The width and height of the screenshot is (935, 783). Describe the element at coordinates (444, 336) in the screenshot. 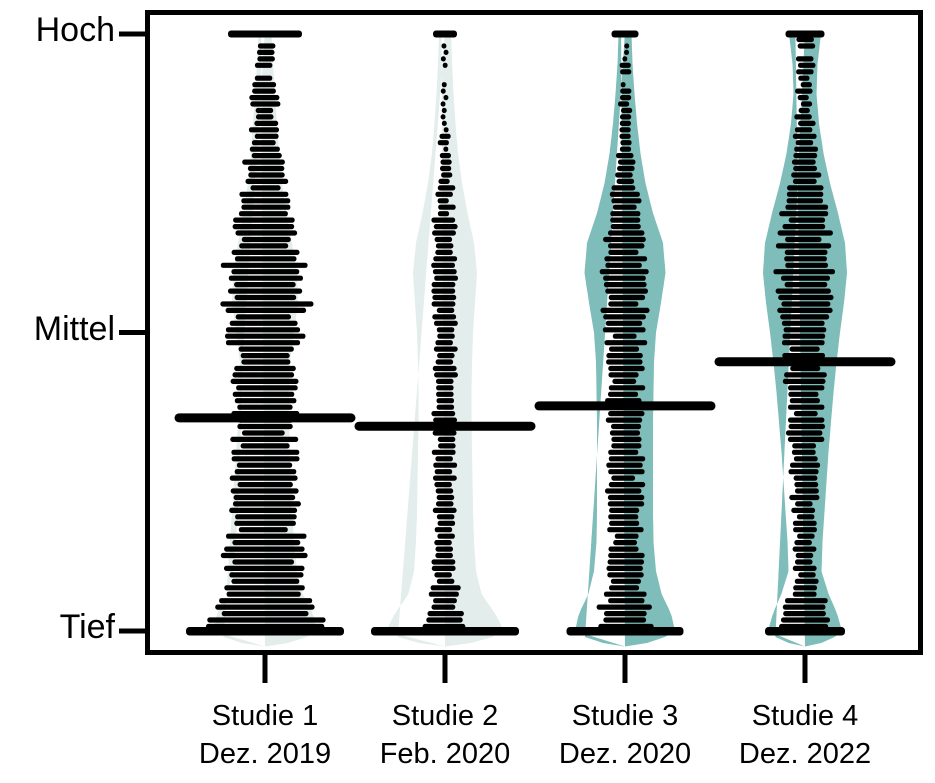

I see `violin-2-dots` at that location.